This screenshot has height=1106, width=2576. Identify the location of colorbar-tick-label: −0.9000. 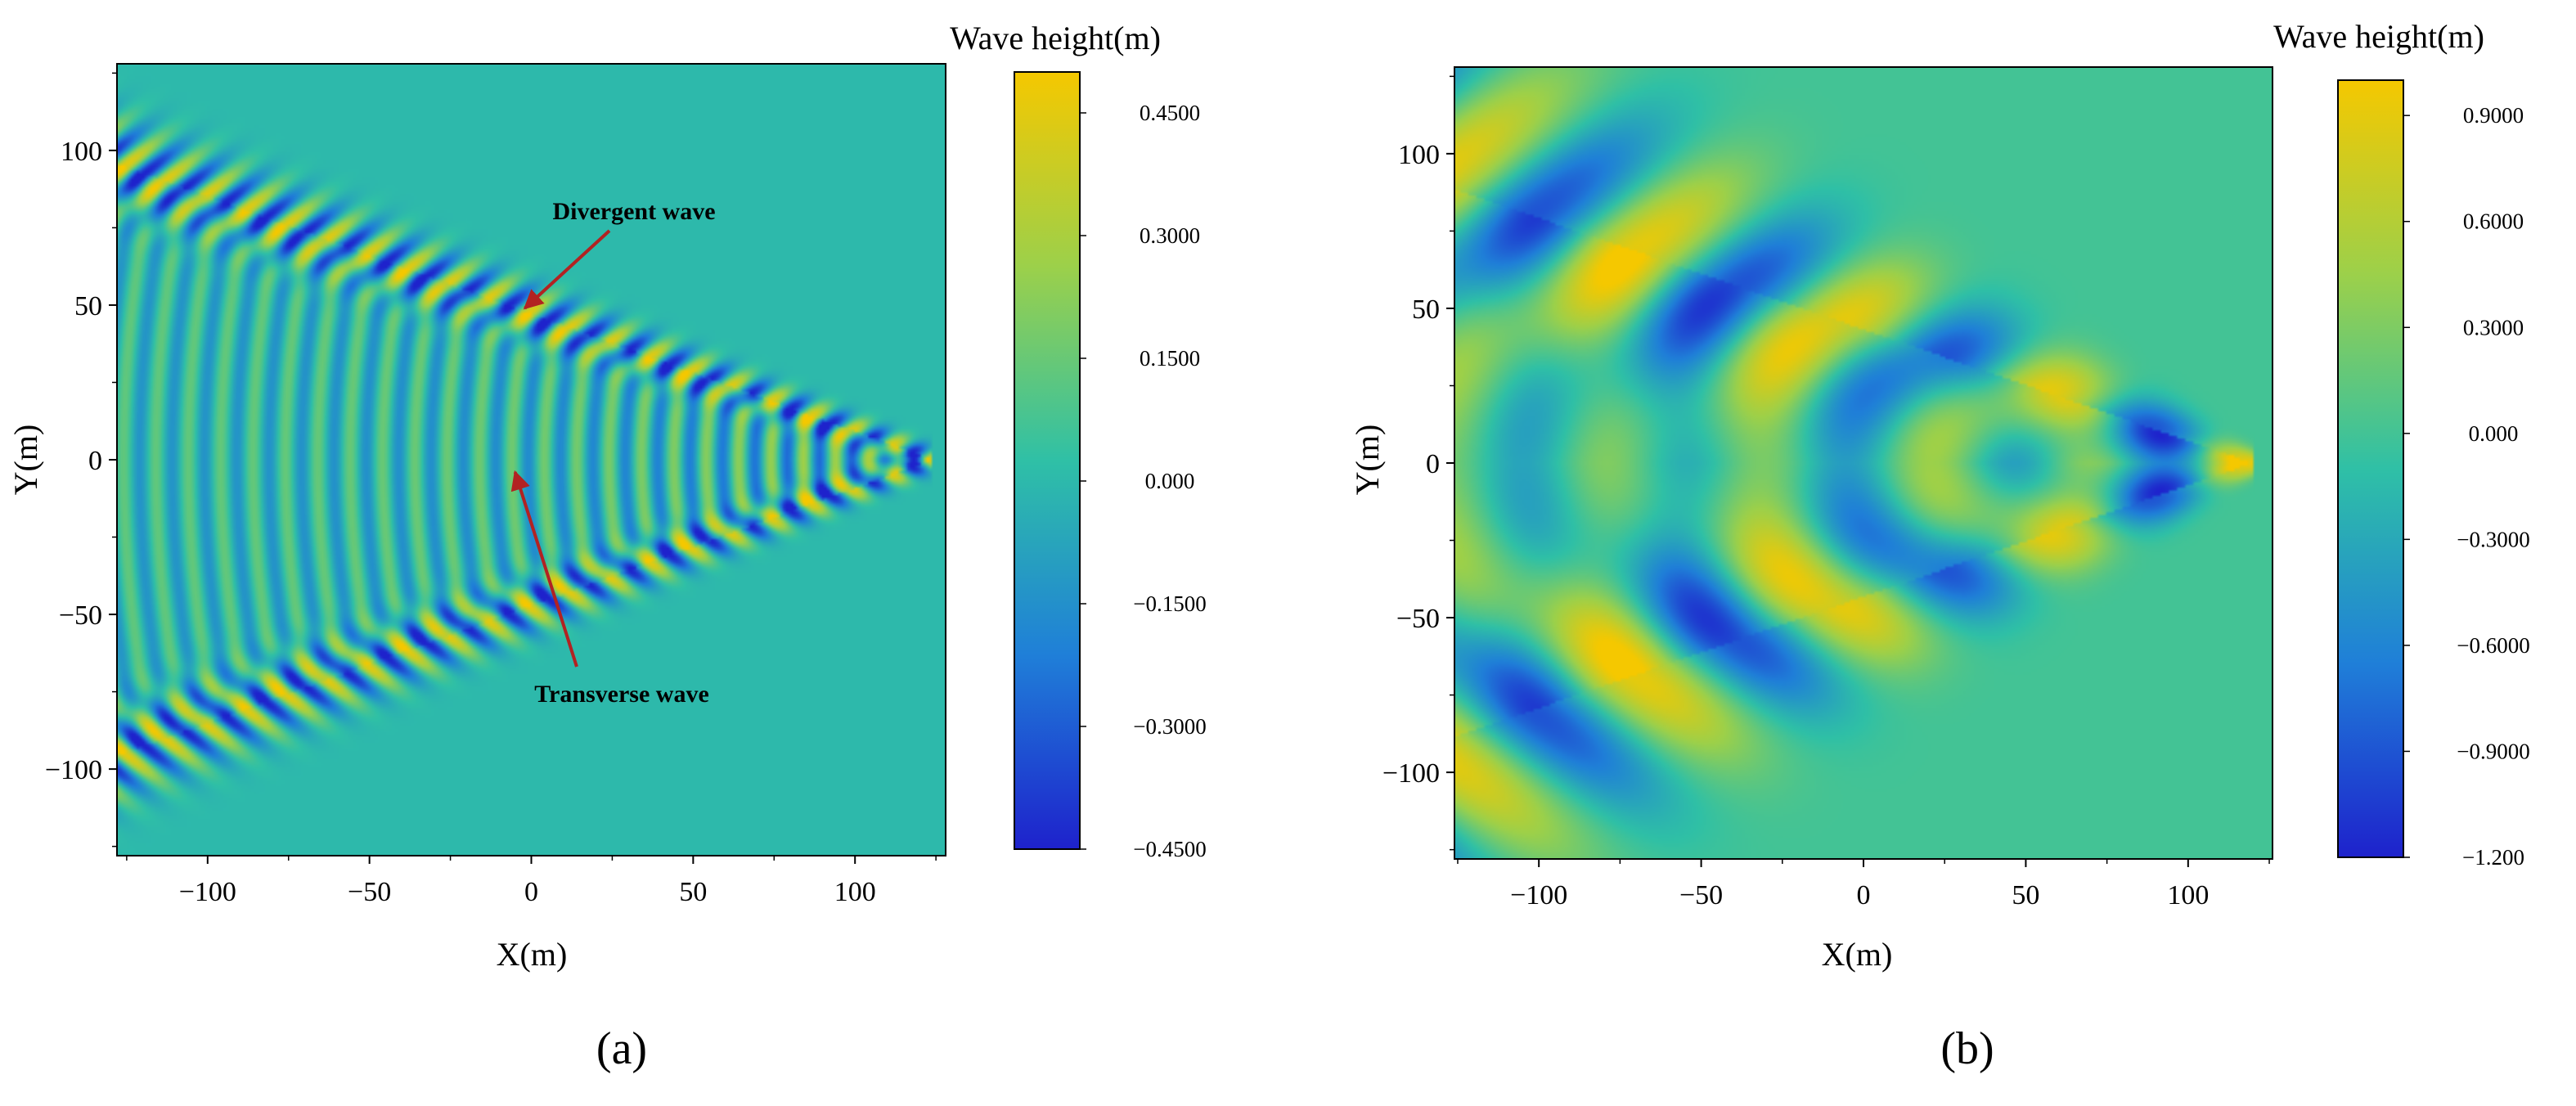
(2493, 751).